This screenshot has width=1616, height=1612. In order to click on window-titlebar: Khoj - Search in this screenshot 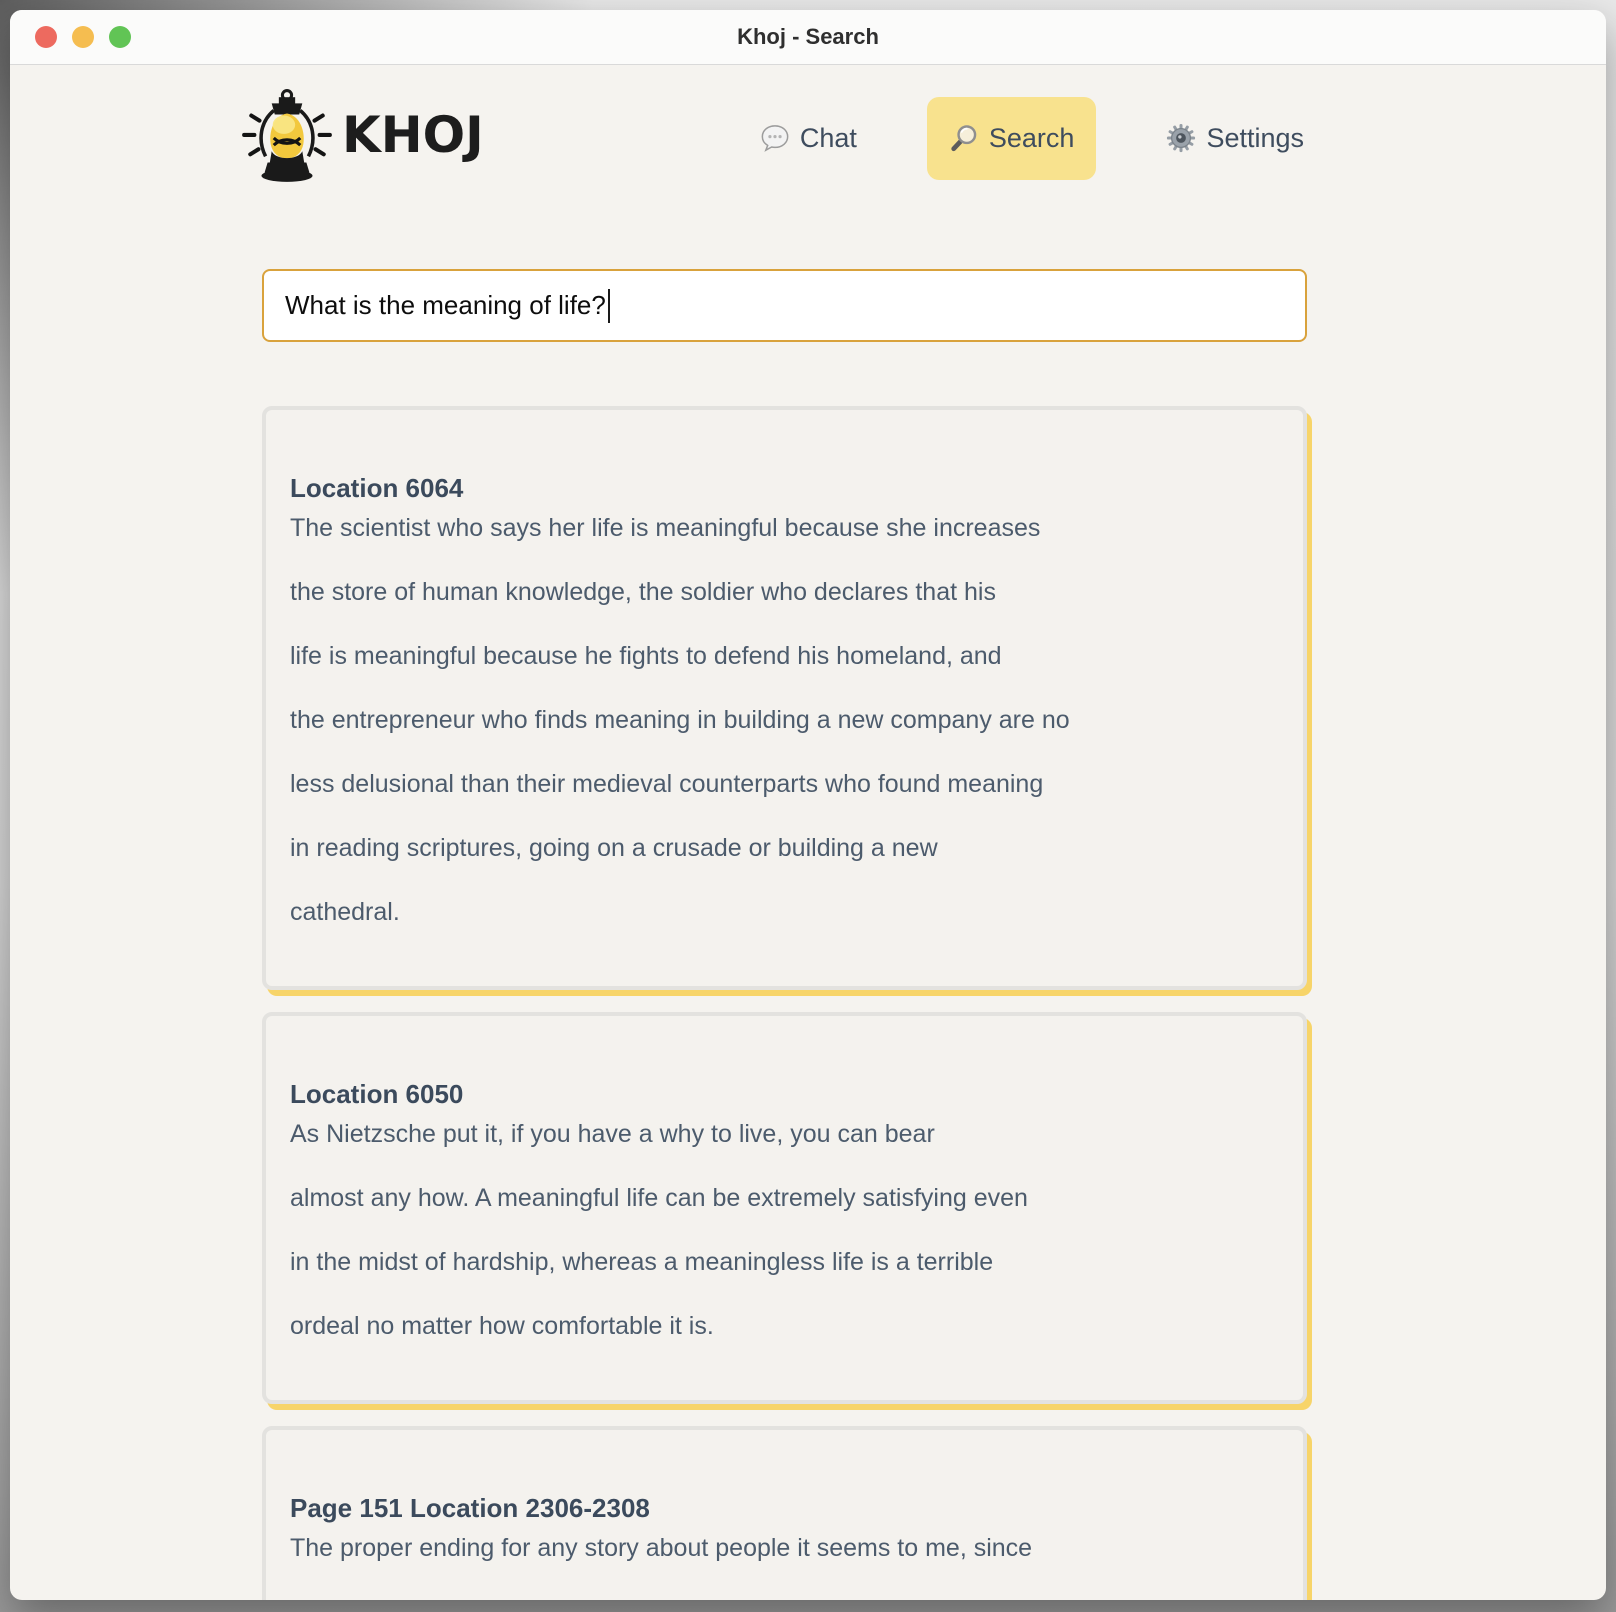, I will do `click(808, 37)`.